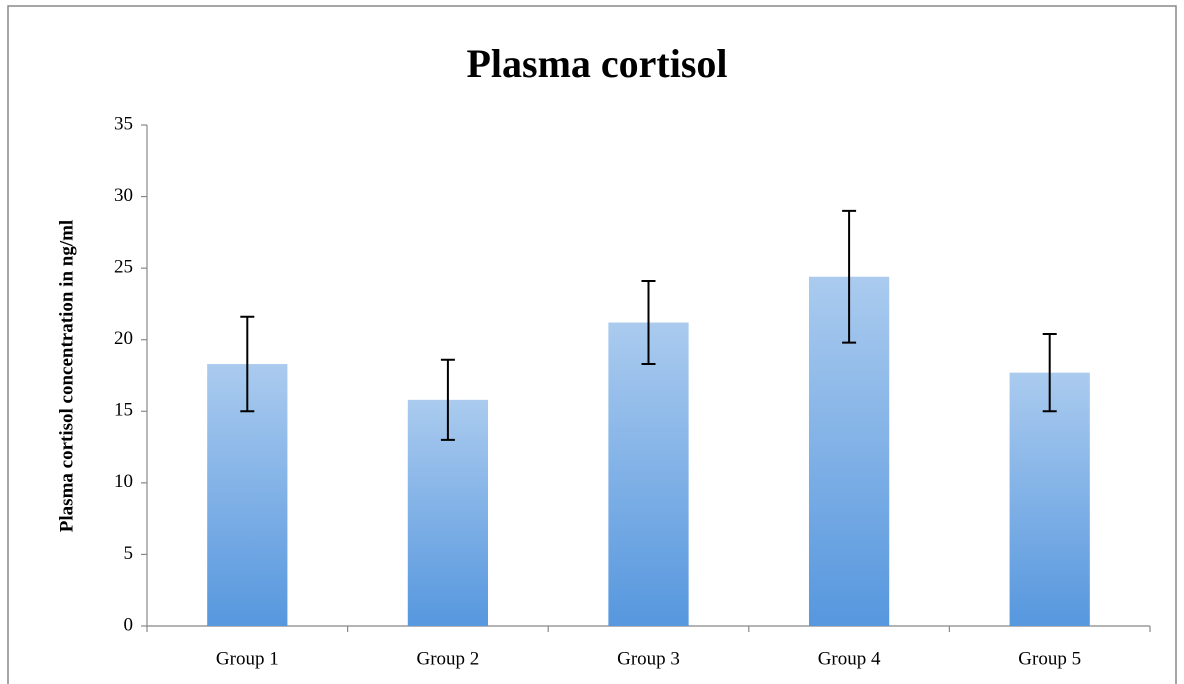  I want to click on x-tick-label: Group 3, so click(648, 658).